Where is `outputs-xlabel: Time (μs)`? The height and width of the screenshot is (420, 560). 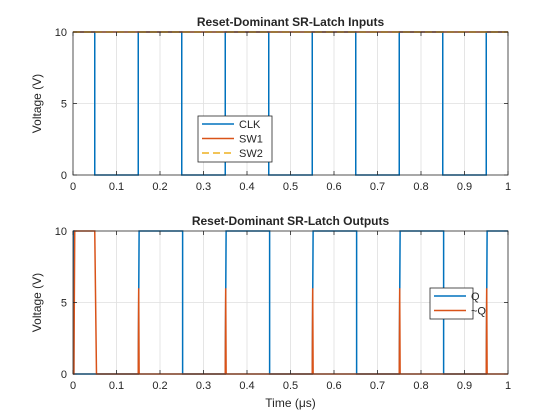 outputs-xlabel: Time (μs) is located at coordinates (290, 403).